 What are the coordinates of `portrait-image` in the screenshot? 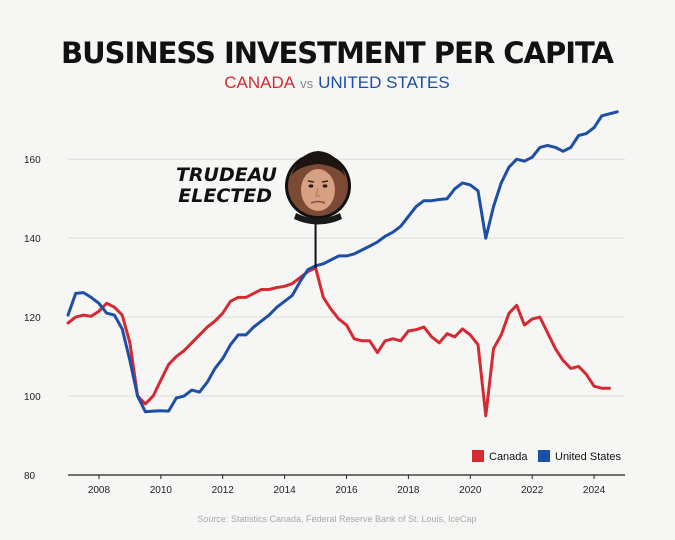 It's located at (318, 188).